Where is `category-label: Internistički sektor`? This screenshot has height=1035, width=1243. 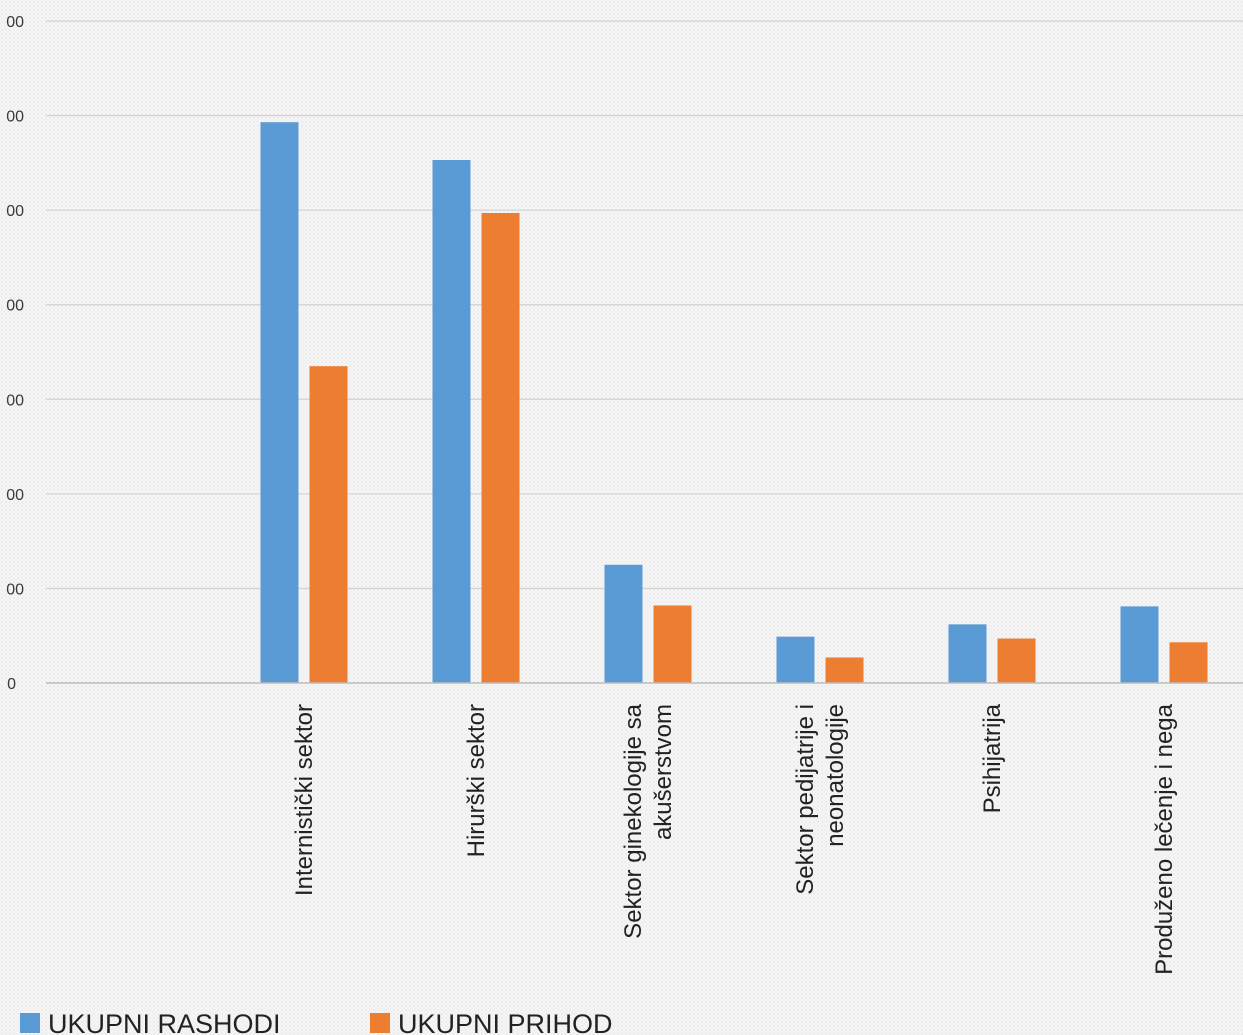
category-label: Internistički sektor is located at coordinates (304, 800).